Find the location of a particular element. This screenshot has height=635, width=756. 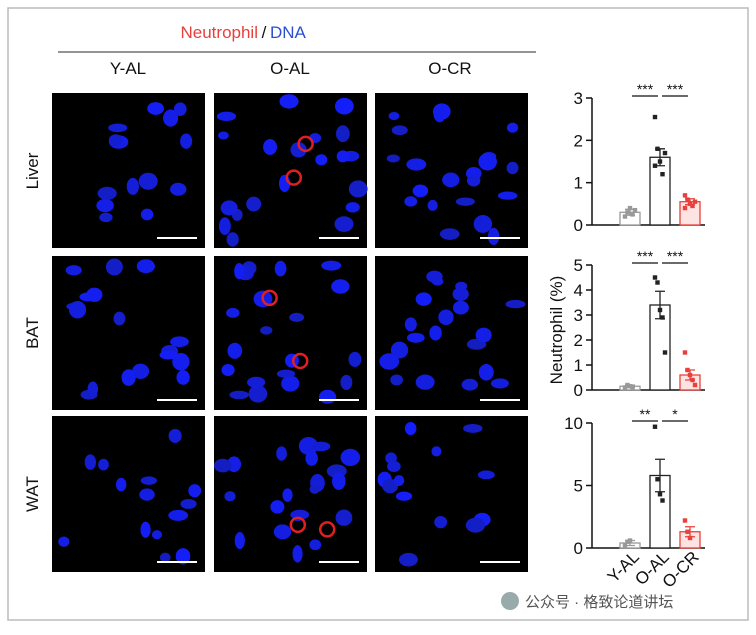

column-label: O-CR is located at coordinates (449, 68).